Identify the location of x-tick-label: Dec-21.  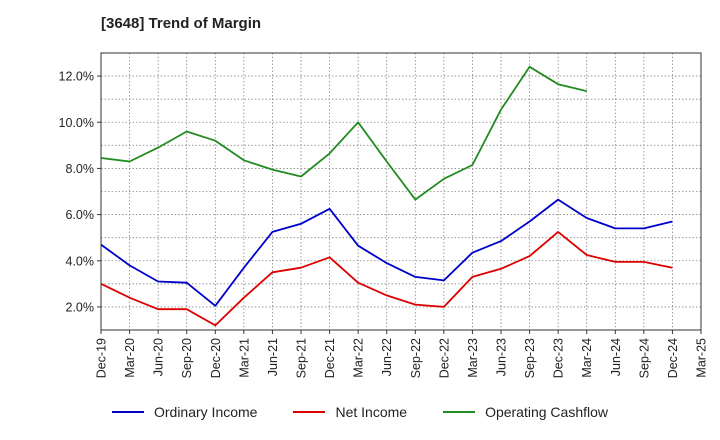
(330, 358).